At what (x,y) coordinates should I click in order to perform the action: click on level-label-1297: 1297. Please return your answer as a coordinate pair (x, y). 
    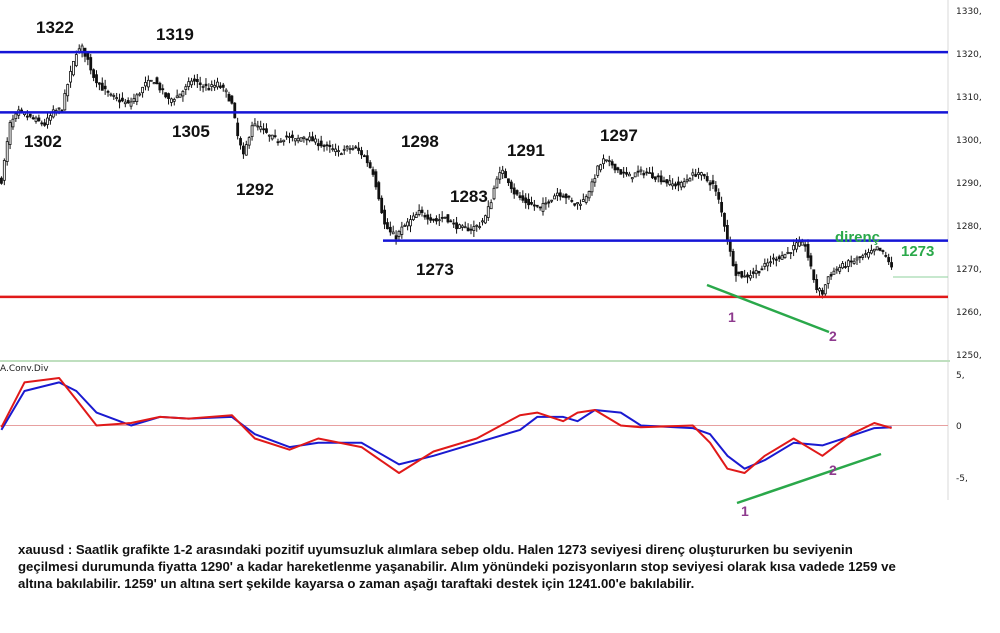
    Looking at the image, I should click on (619, 135).